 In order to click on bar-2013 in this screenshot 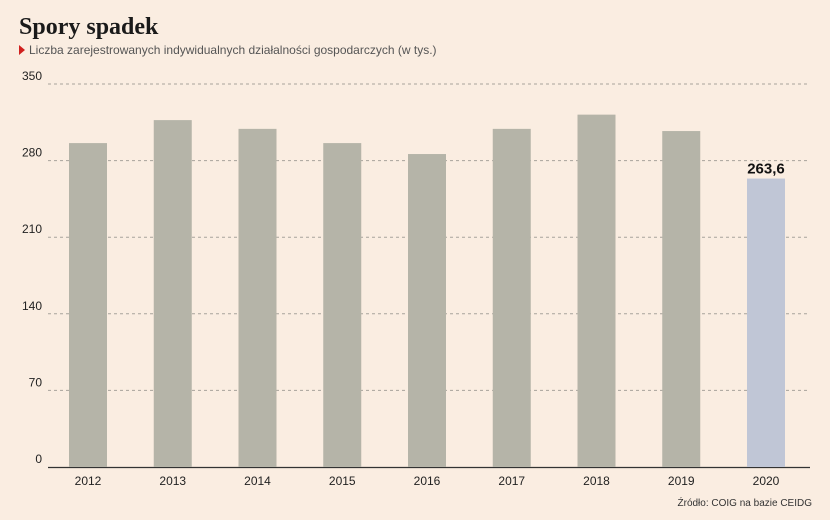, I will do `click(172, 294)`.